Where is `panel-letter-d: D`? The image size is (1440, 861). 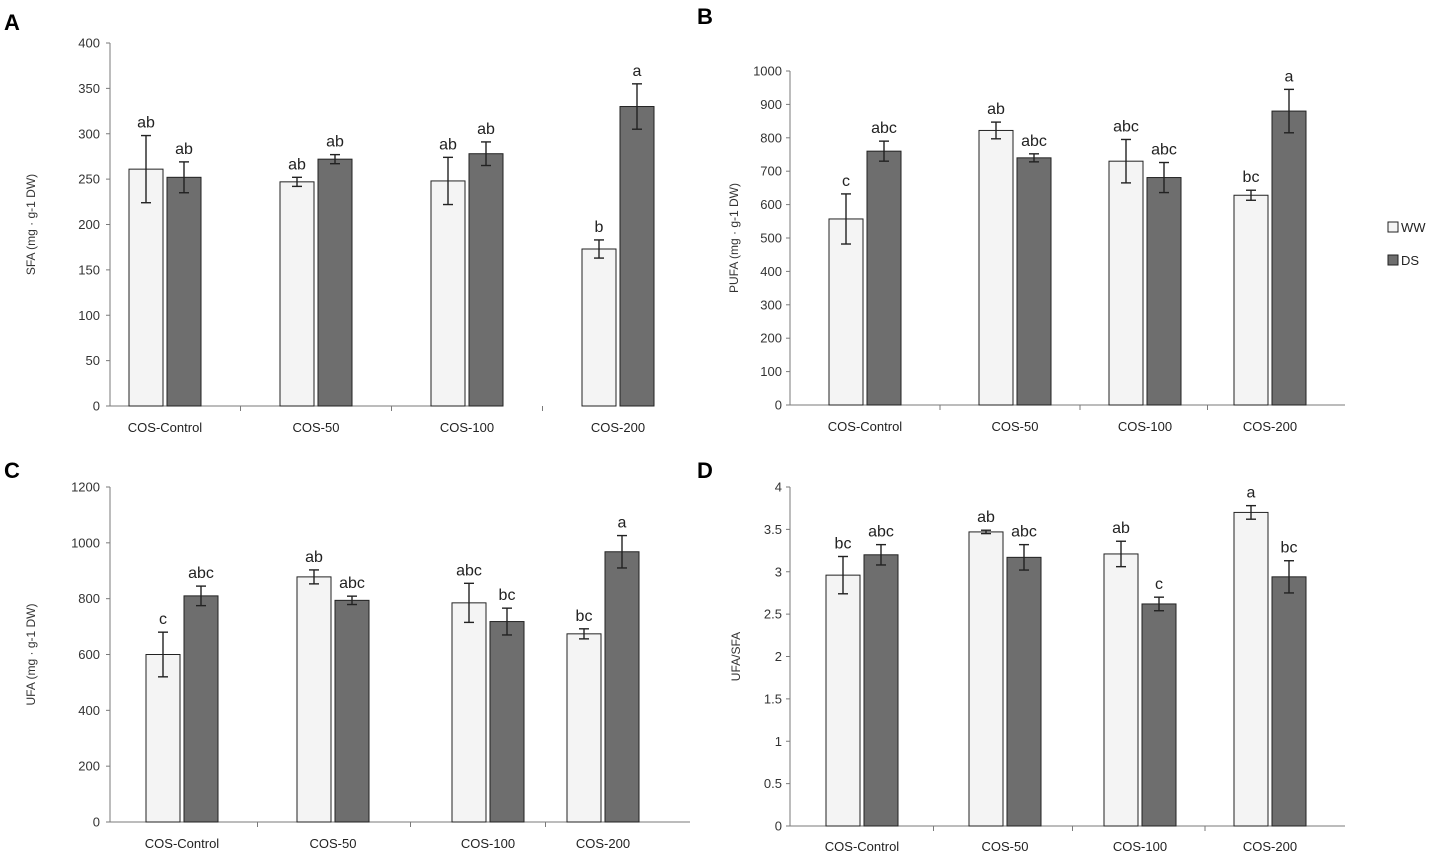 panel-letter-d: D is located at coordinates (705, 470).